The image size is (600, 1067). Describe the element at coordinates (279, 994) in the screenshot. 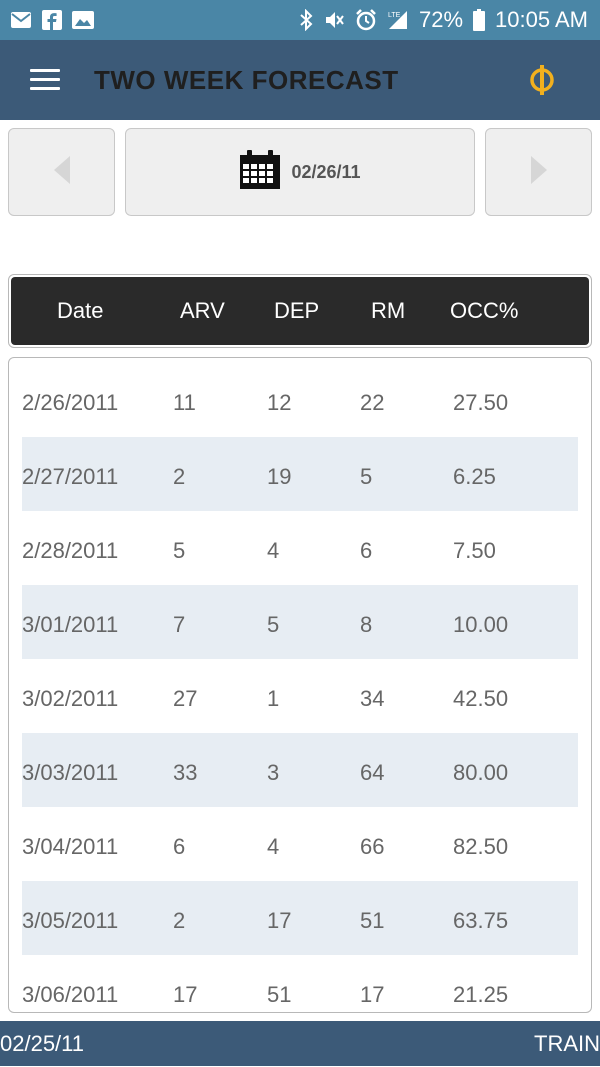

I see `cell-dep: 51` at that location.